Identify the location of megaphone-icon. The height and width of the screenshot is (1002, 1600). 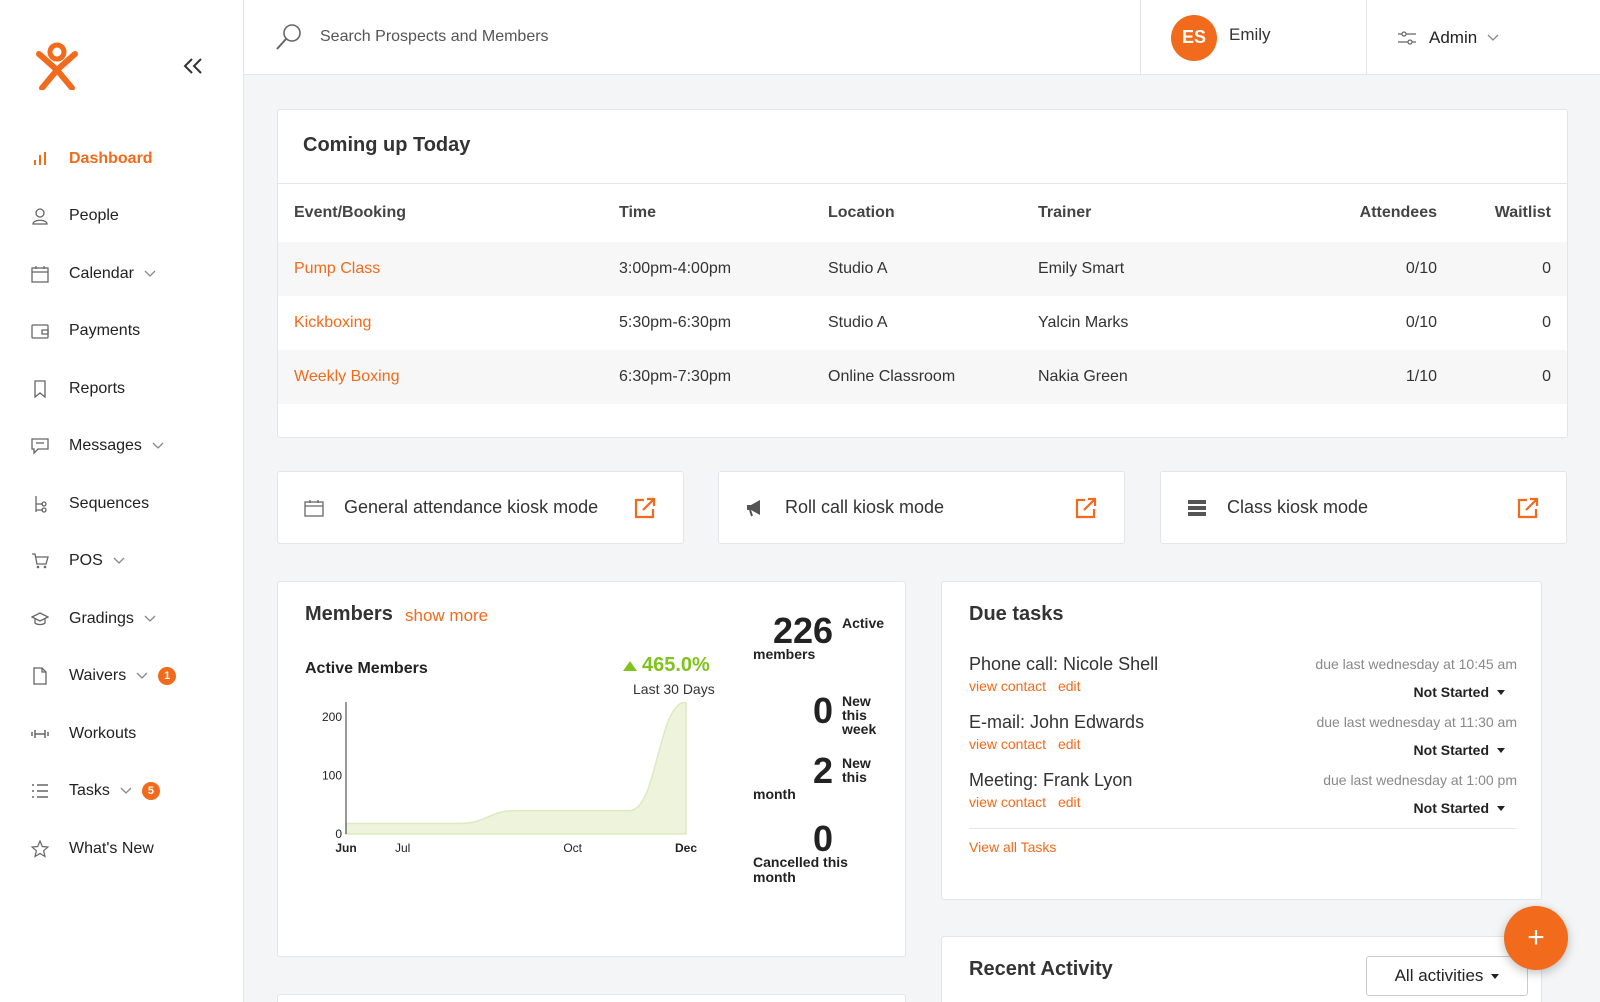
(756, 508).